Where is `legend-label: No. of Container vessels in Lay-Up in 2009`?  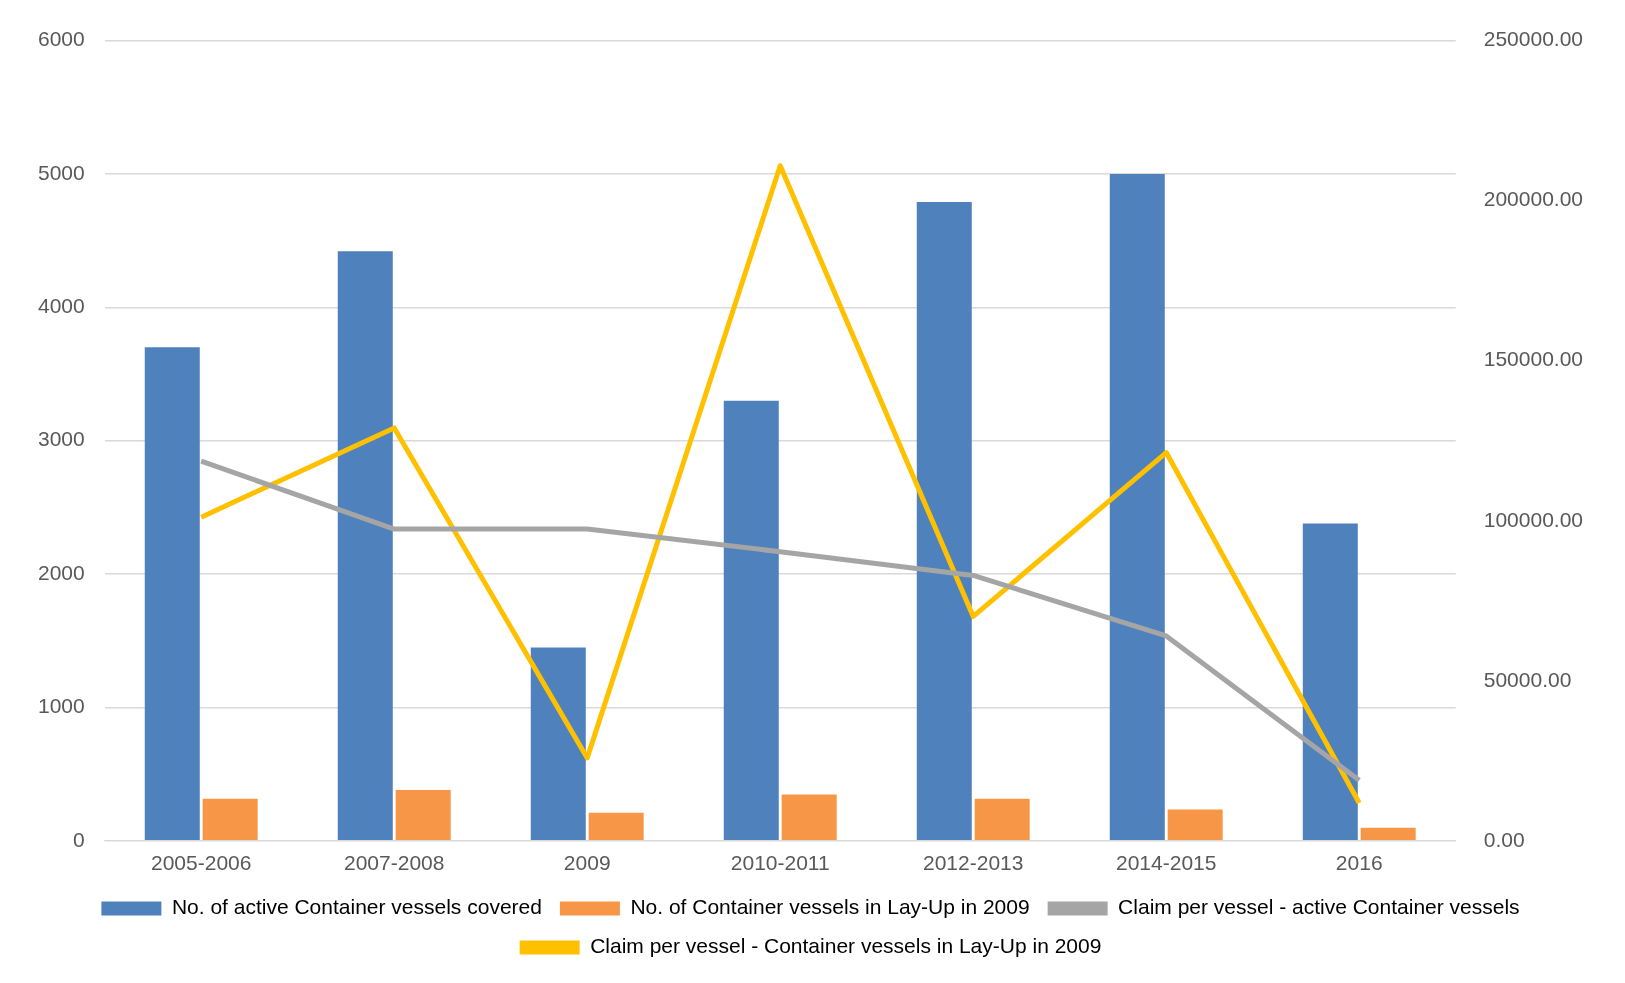 legend-label: No. of Container vessels in Lay-Up in 2009 is located at coordinates (830, 907).